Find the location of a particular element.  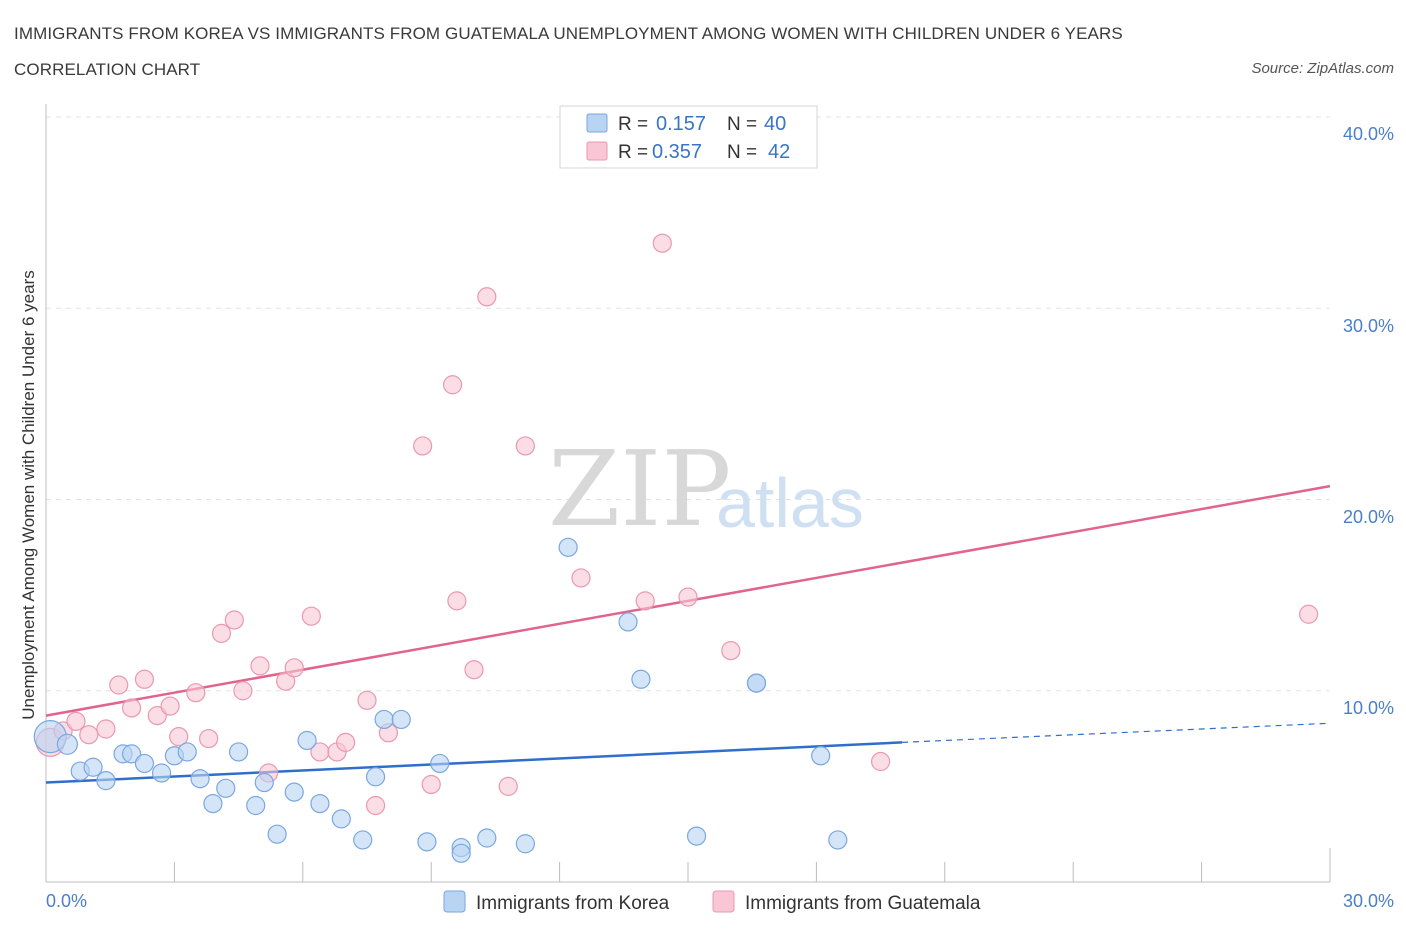

x-tick-label-min: 0.0% is located at coordinates (66, 901).